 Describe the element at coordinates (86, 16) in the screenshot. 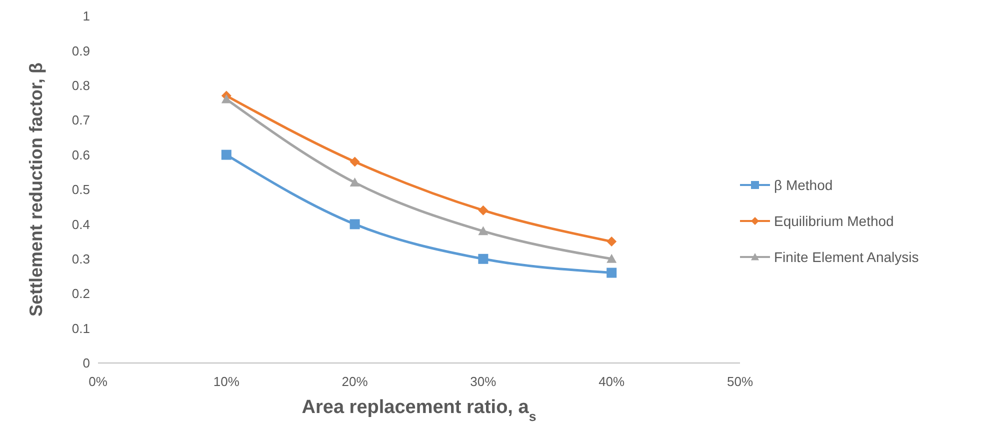

I see `y-tick-label: 1` at that location.